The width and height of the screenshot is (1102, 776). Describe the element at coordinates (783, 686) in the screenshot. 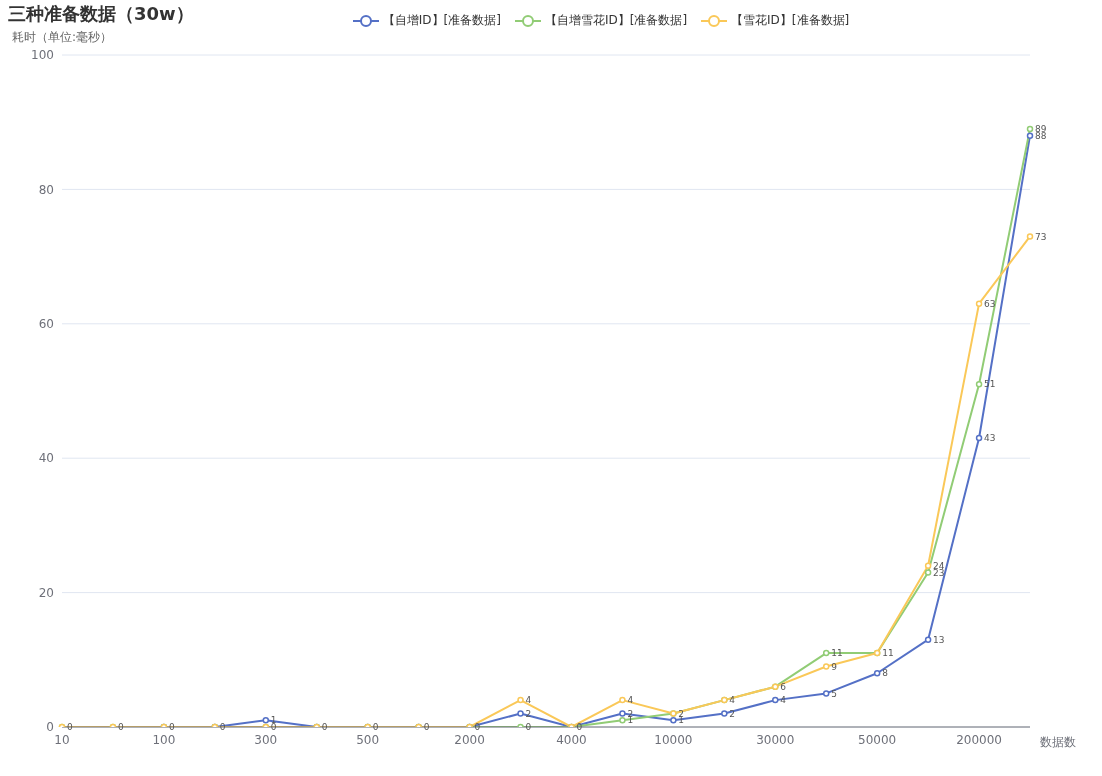

I see `data-label: 6` at that location.